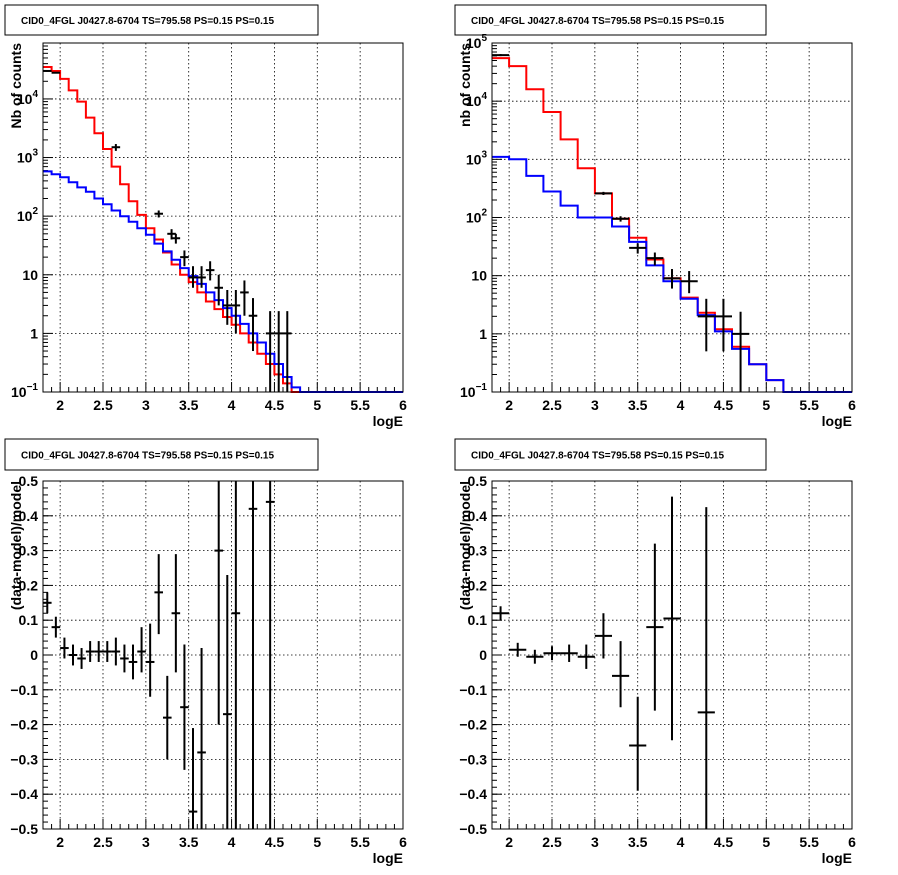  What do you see at coordinates (275, 405) in the screenshot?
I see `x-tick-label: 4.5` at bounding box center [275, 405].